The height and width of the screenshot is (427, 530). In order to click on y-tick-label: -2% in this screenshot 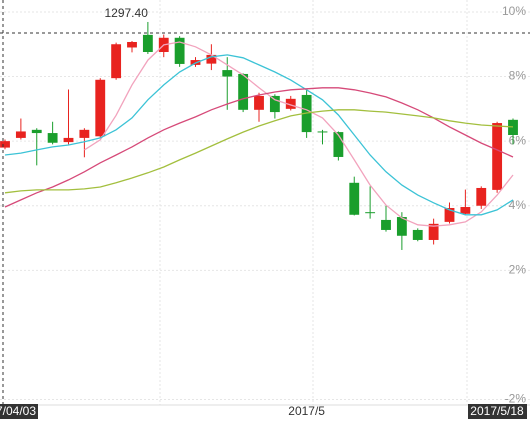, I will do `click(516, 399)`.